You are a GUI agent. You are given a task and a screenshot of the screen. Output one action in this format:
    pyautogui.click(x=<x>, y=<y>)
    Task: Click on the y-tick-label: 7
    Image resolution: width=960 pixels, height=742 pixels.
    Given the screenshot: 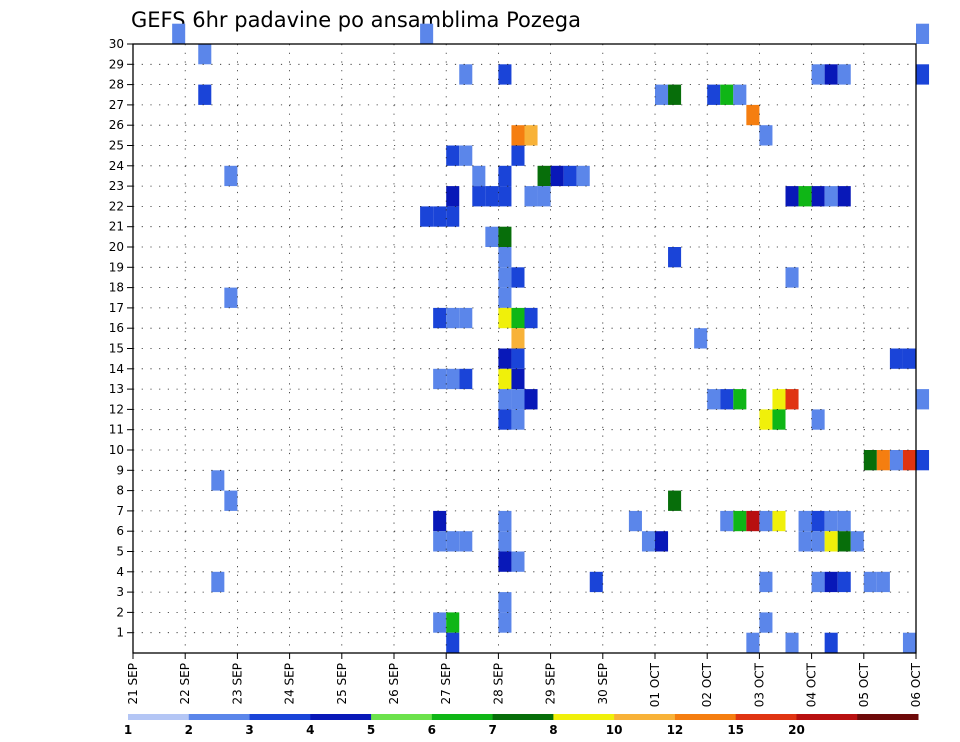 What is the action you would take?
    pyautogui.click(x=120, y=511)
    